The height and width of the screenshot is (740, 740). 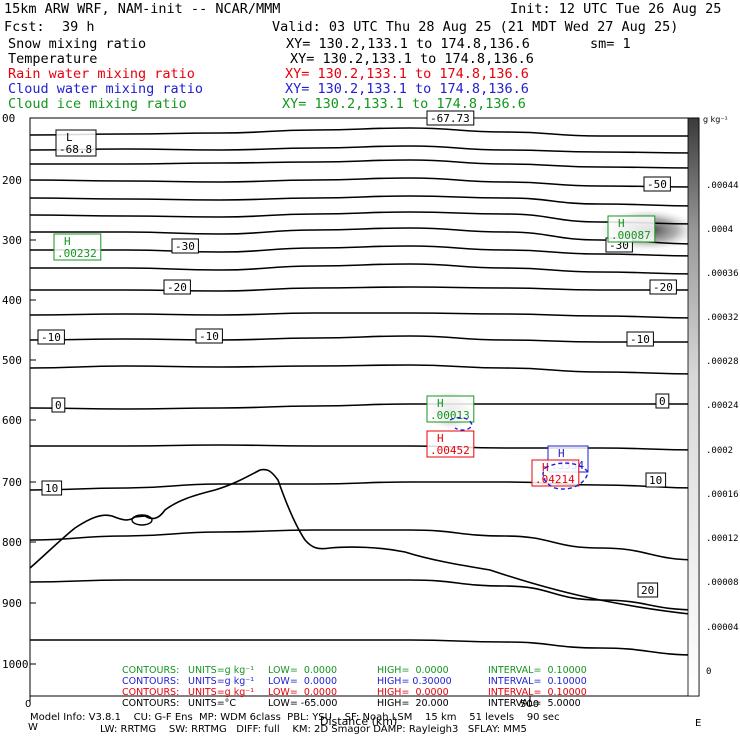 I want to click on east-corner-label: E, so click(x=698, y=723).